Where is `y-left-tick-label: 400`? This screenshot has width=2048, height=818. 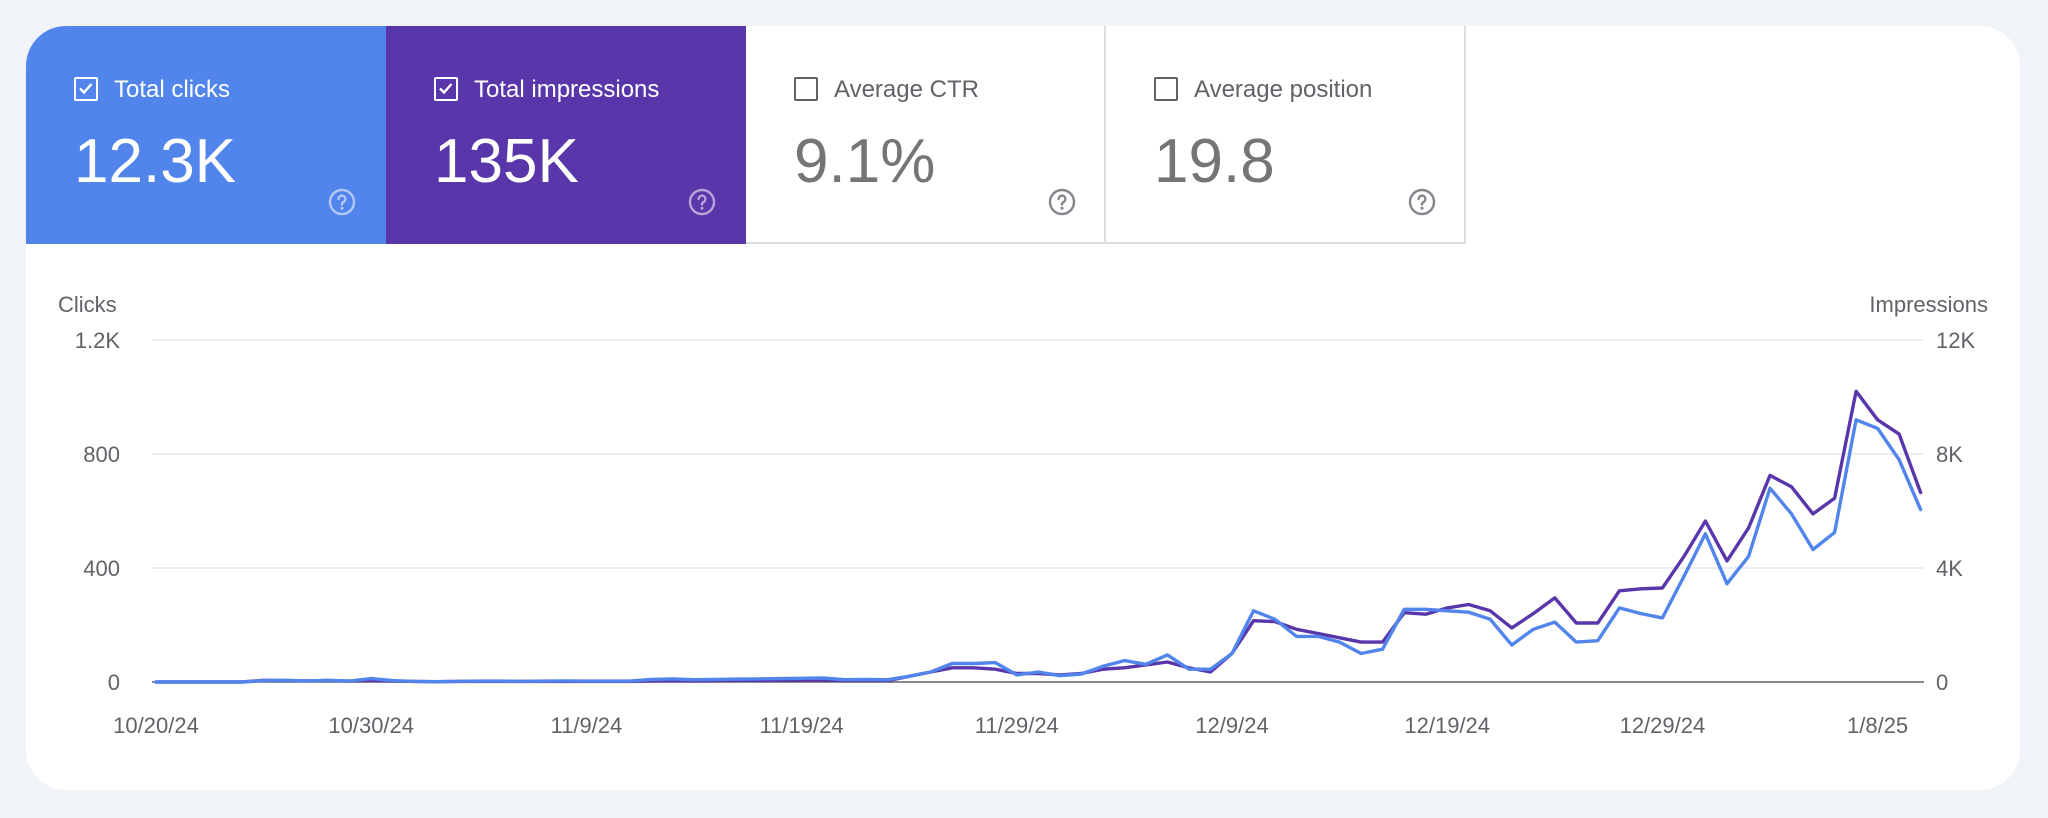 y-left-tick-label: 400 is located at coordinates (101, 568).